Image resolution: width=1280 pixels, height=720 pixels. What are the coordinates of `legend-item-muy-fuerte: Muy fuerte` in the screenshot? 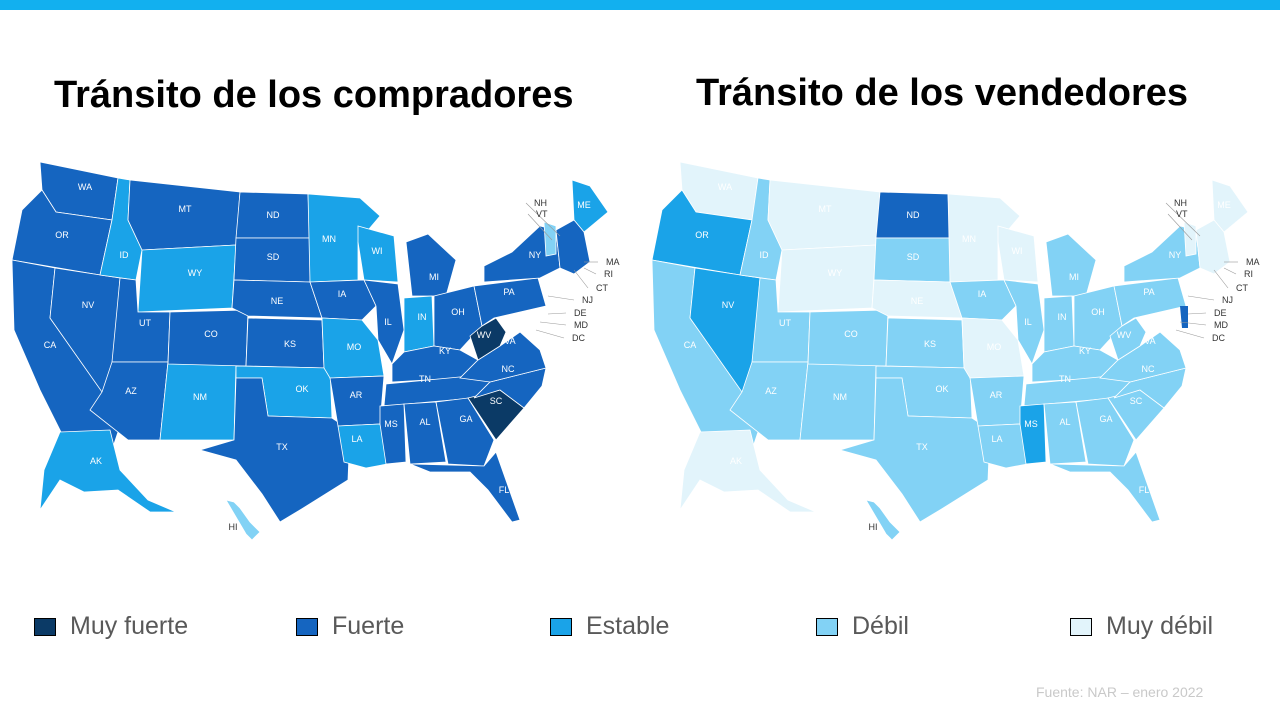 It's located at (111, 626).